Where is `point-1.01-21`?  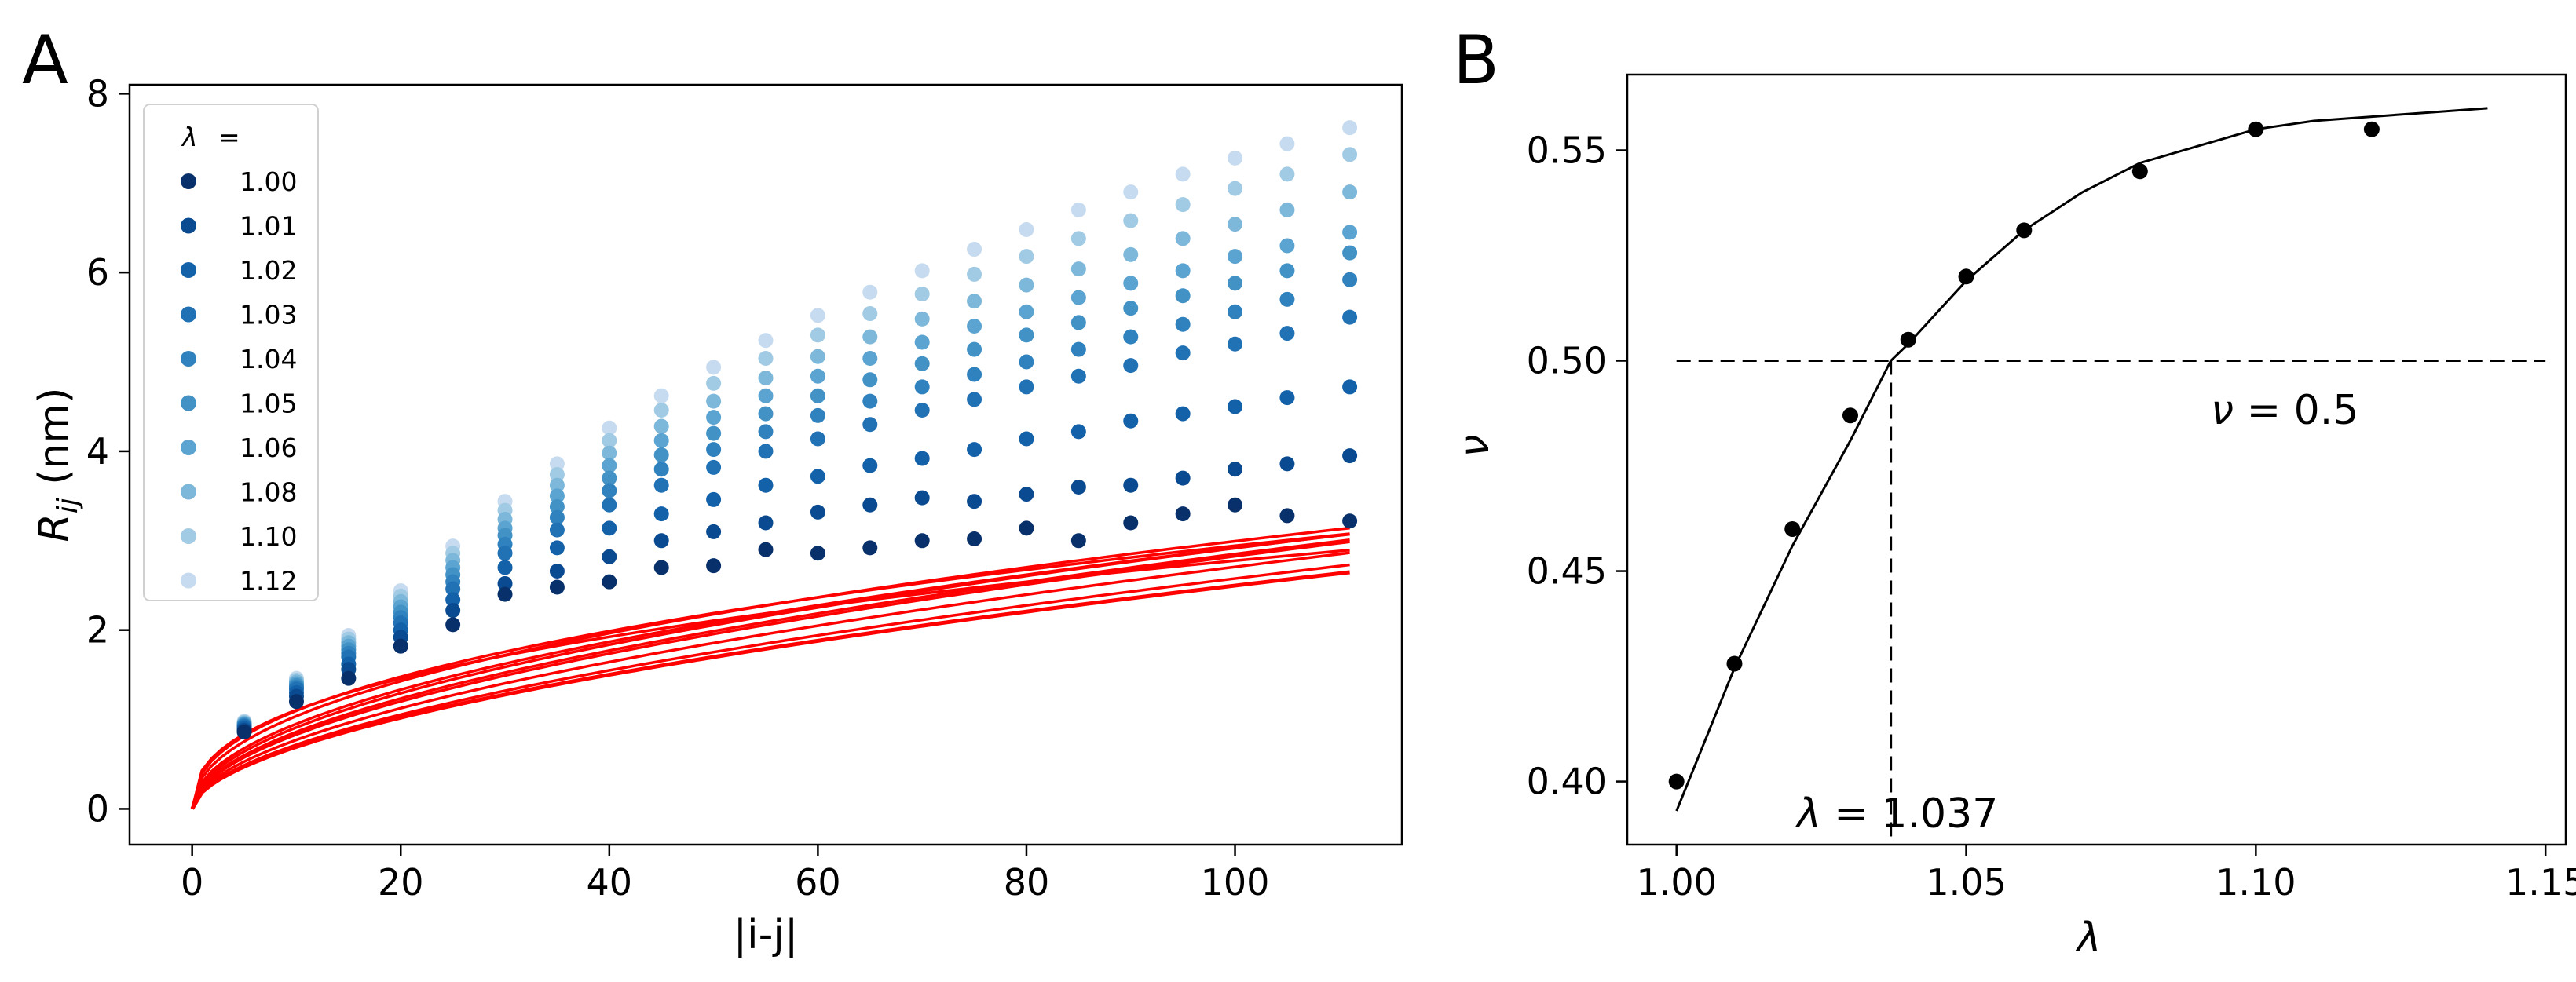
point-1.01-21 is located at coordinates (1350, 456).